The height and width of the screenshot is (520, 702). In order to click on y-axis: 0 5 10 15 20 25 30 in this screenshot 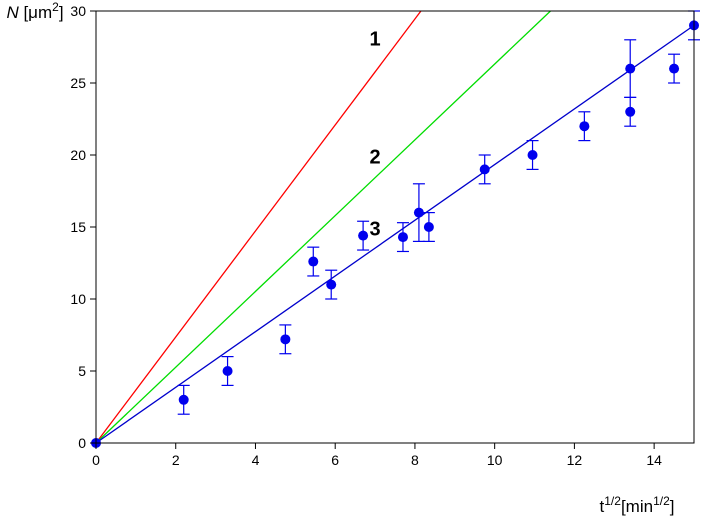, I will do `click(83, 227)`.